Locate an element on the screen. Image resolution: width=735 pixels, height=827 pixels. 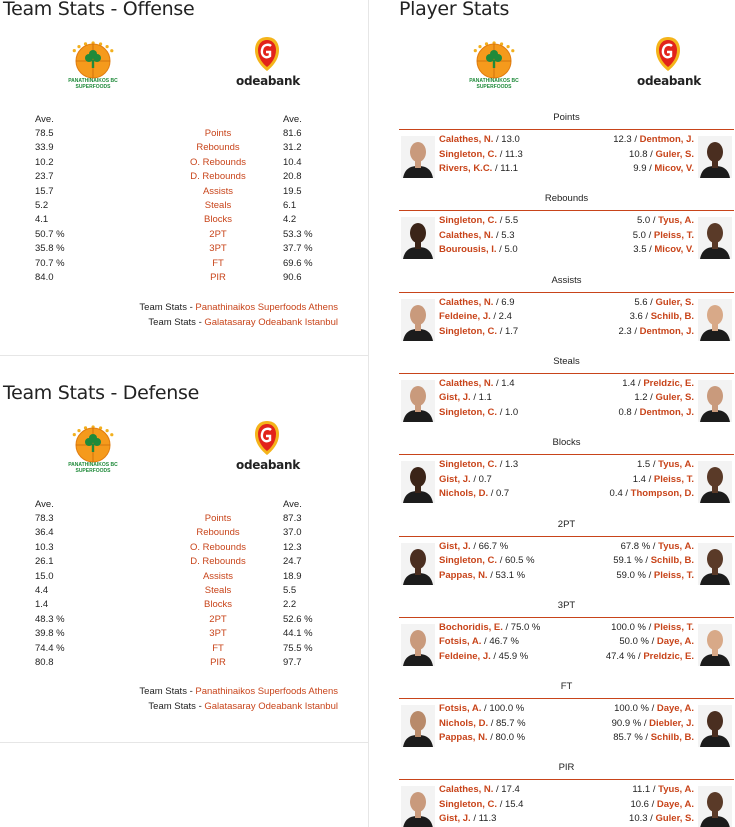
player-link: Bochoridis, E. is located at coordinates (471, 627).